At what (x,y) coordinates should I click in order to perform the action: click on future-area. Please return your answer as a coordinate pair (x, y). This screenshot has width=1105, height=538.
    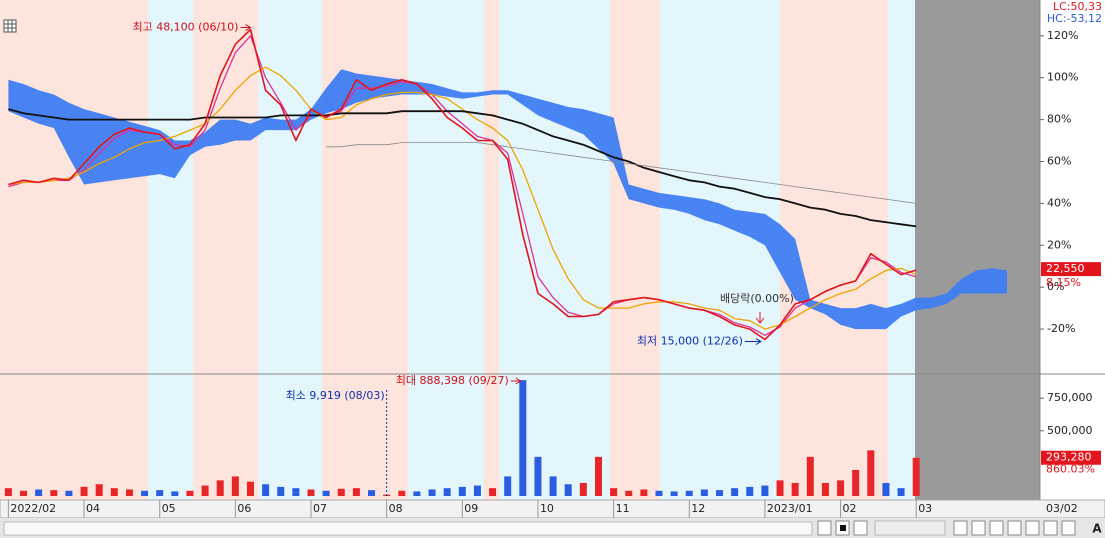
    Looking at the image, I should click on (977, 250).